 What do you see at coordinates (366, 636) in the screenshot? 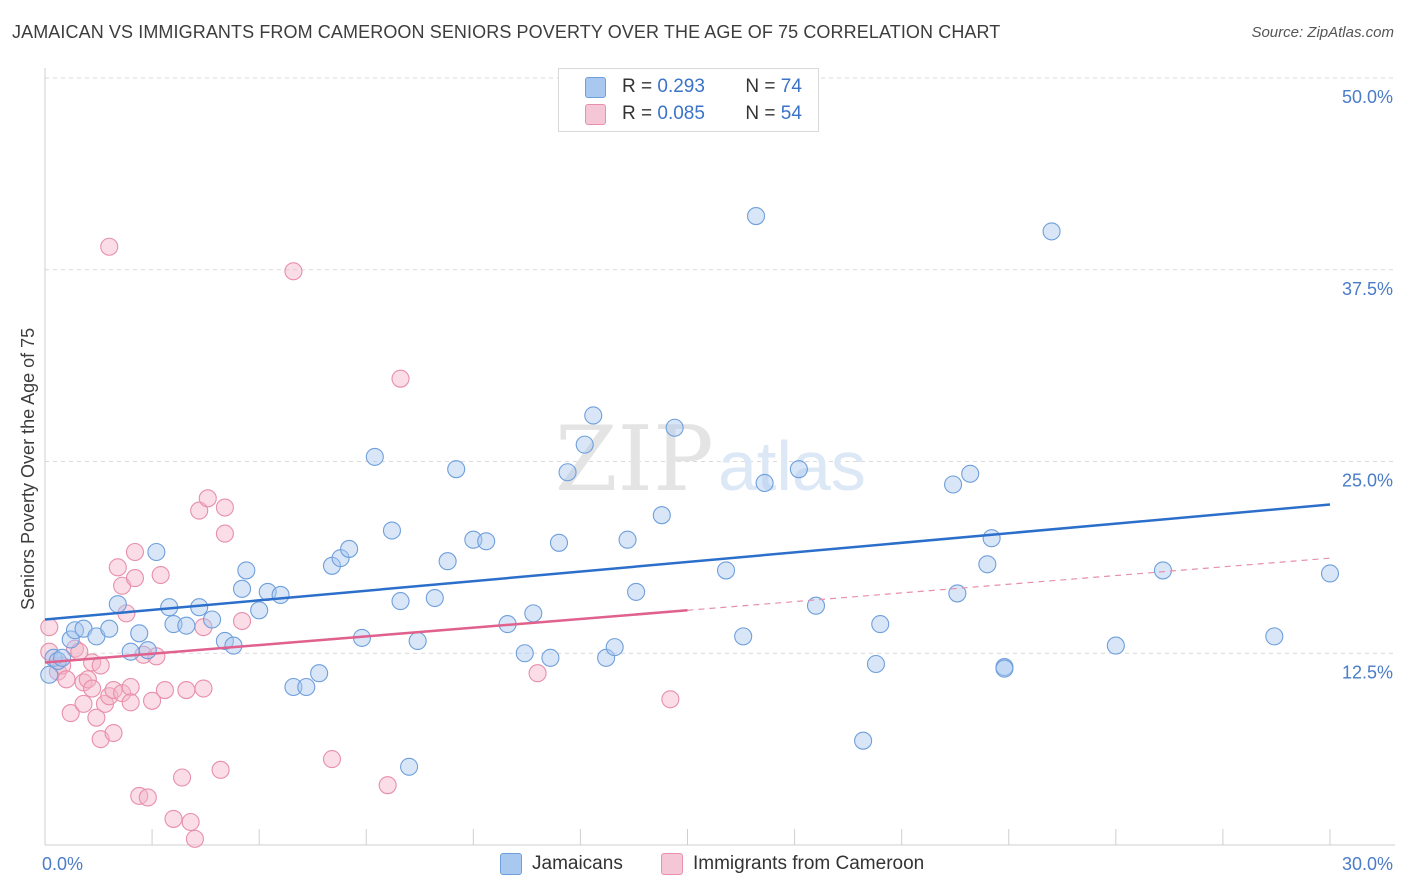
I see `cameroon-trend-line` at bounding box center [366, 636].